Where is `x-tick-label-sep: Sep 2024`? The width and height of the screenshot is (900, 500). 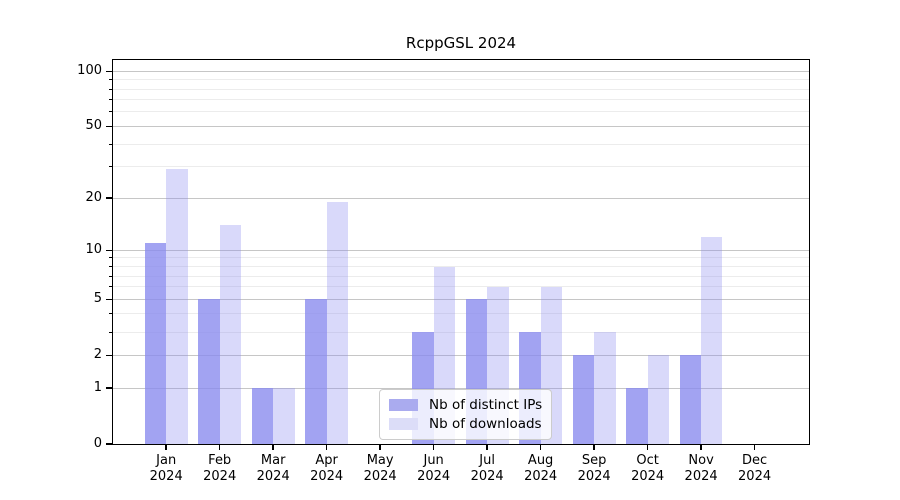
x-tick-label-sep: Sep 2024 is located at coordinates (594, 468).